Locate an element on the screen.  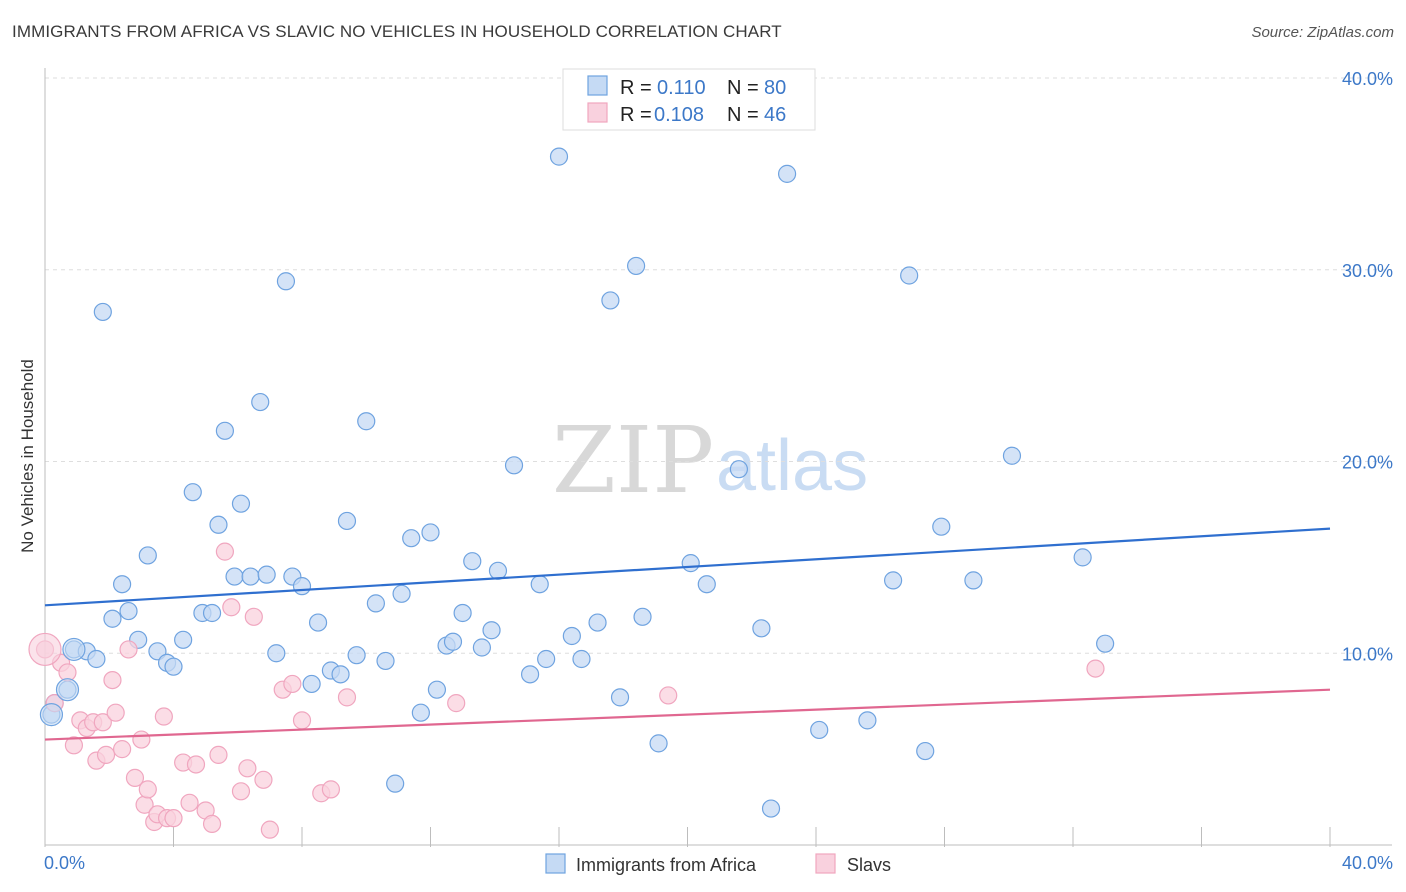
trend-line-slavs is located at coordinates (687, 714).